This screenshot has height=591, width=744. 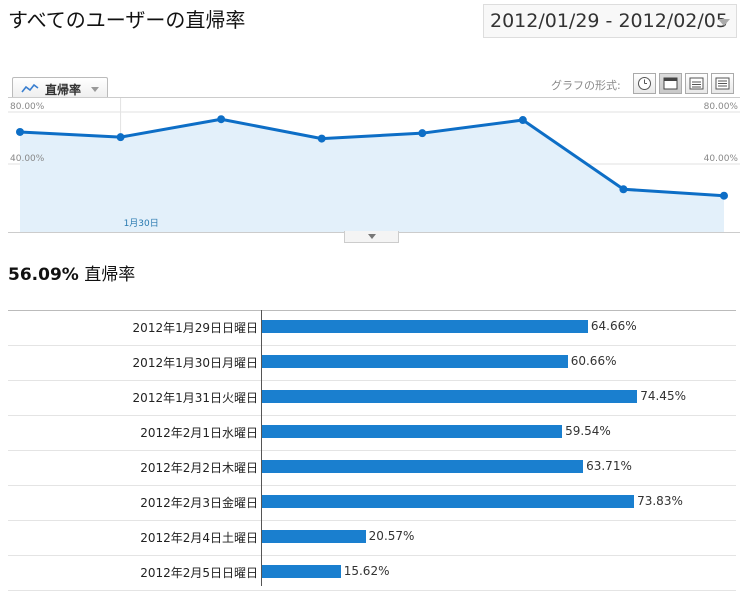 What do you see at coordinates (366, 571) in the screenshot?
I see `bar-value-label: 15.62%` at bounding box center [366, 571].